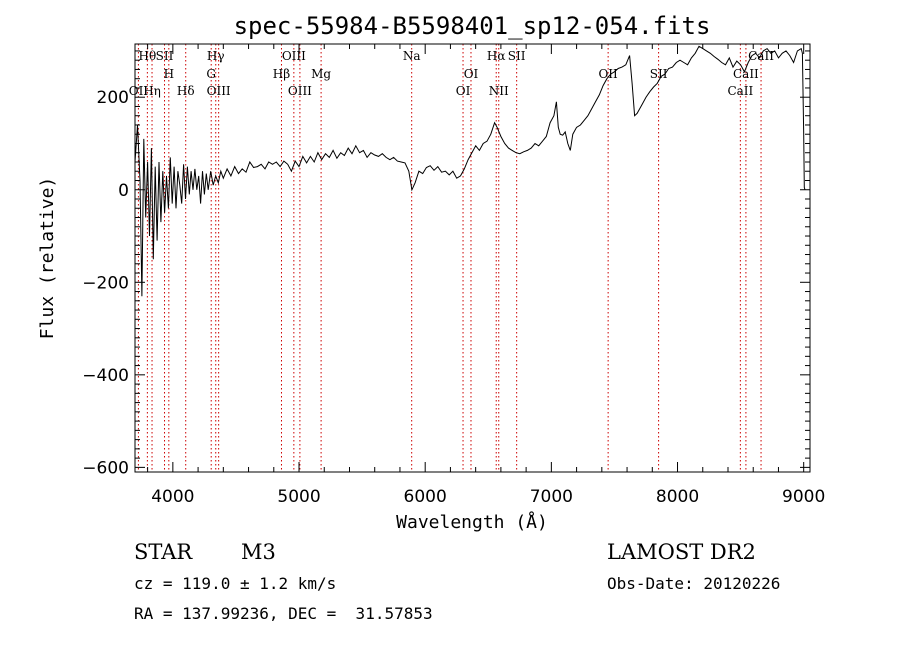 The height and width of the screenshot is (649, 900). I want to click on x-tick-label: 4000, so click(172, 497).